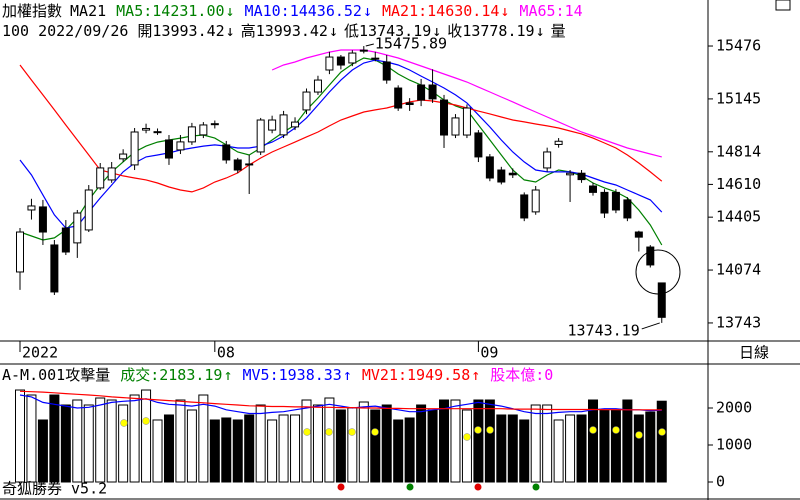  What do you see at coordinates (32, 11) in the screenshot?
I see `chart-title: 加權指數` at bounding box center [32, 11].